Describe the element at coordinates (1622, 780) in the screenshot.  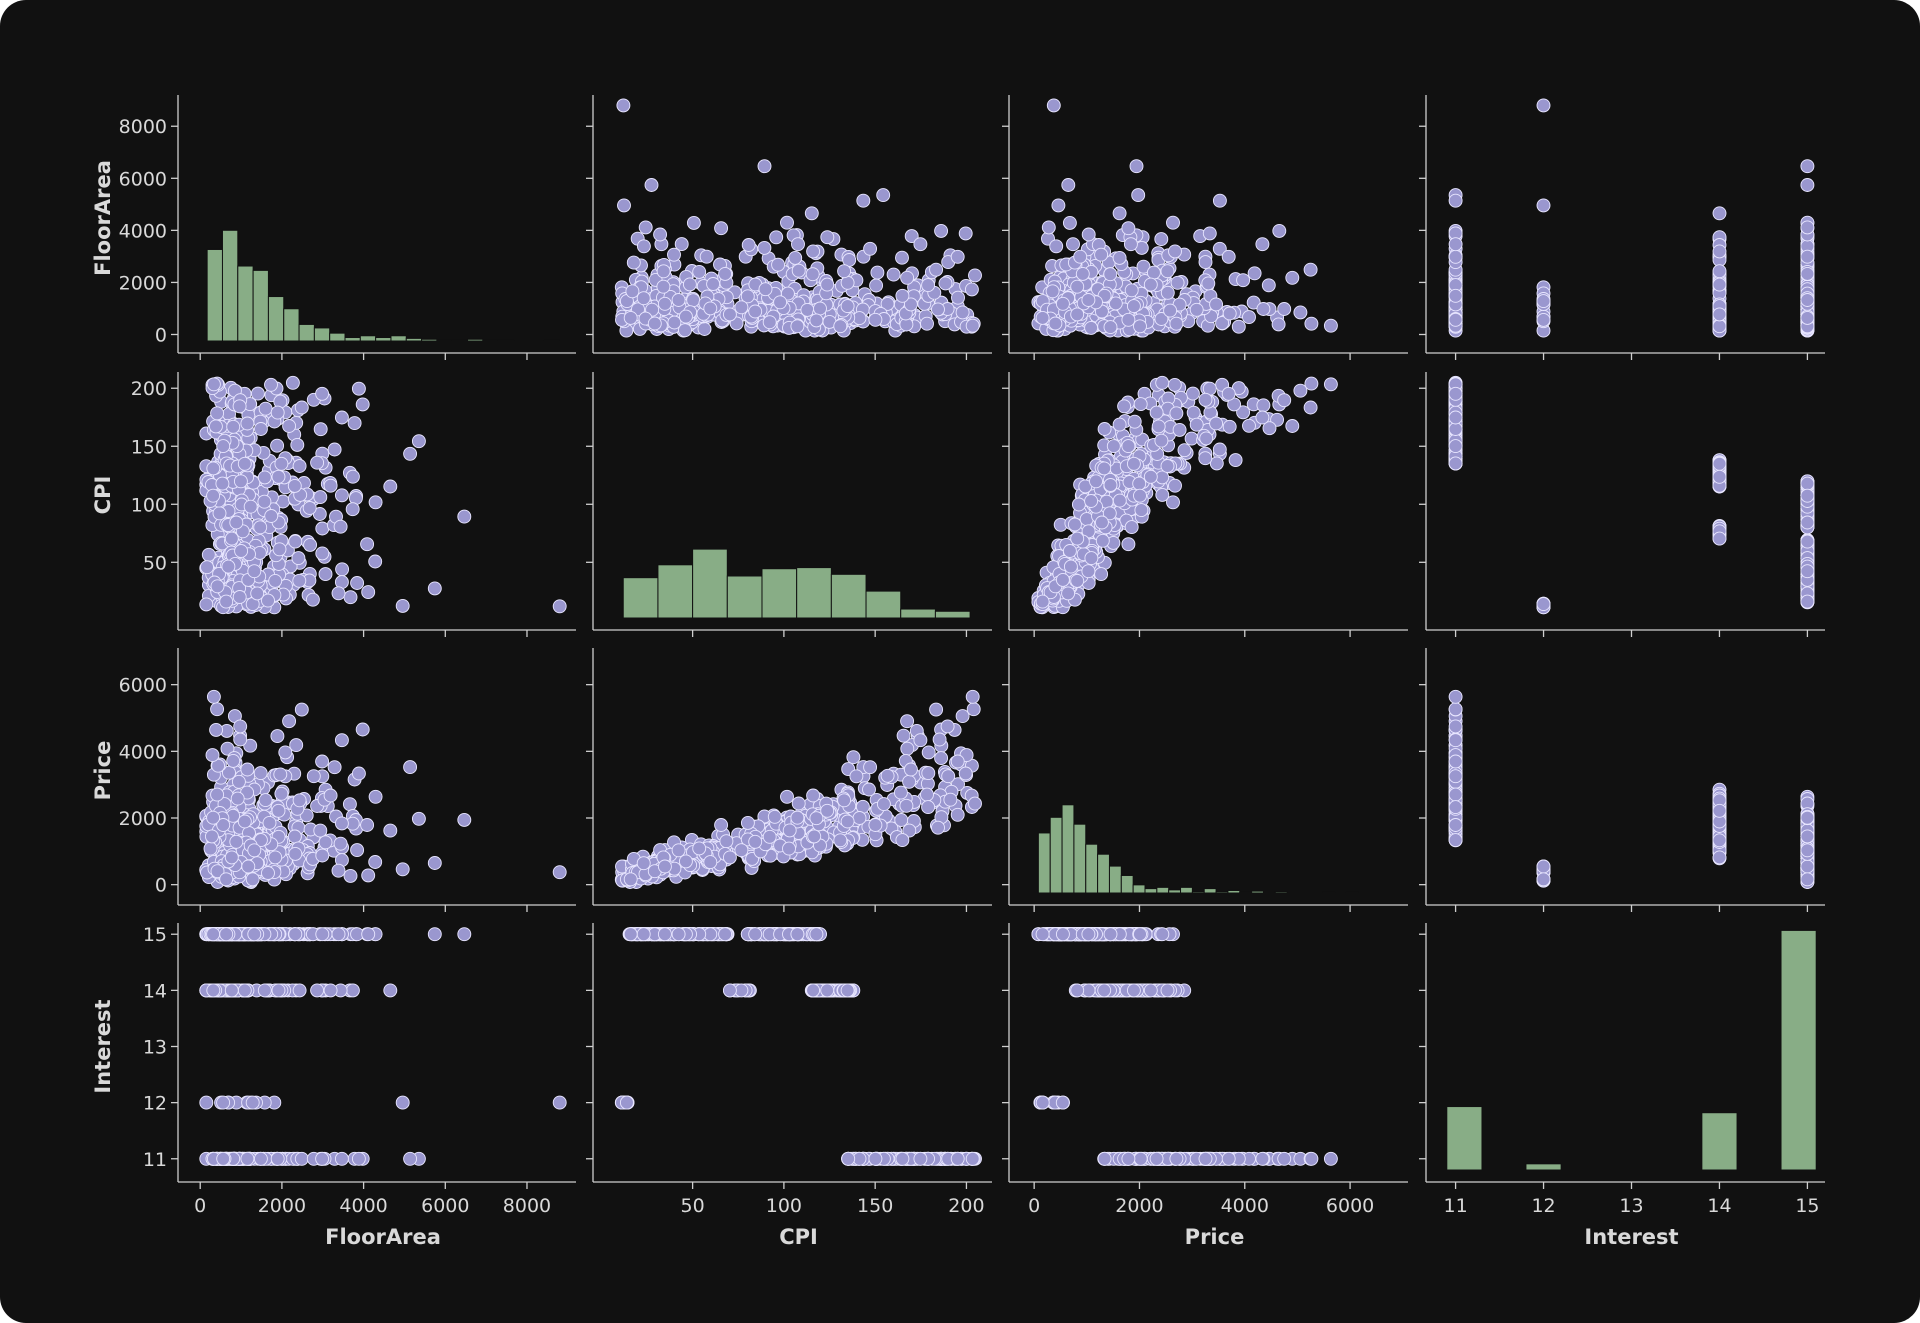
I see `panel-price-vs-interest` at that location.